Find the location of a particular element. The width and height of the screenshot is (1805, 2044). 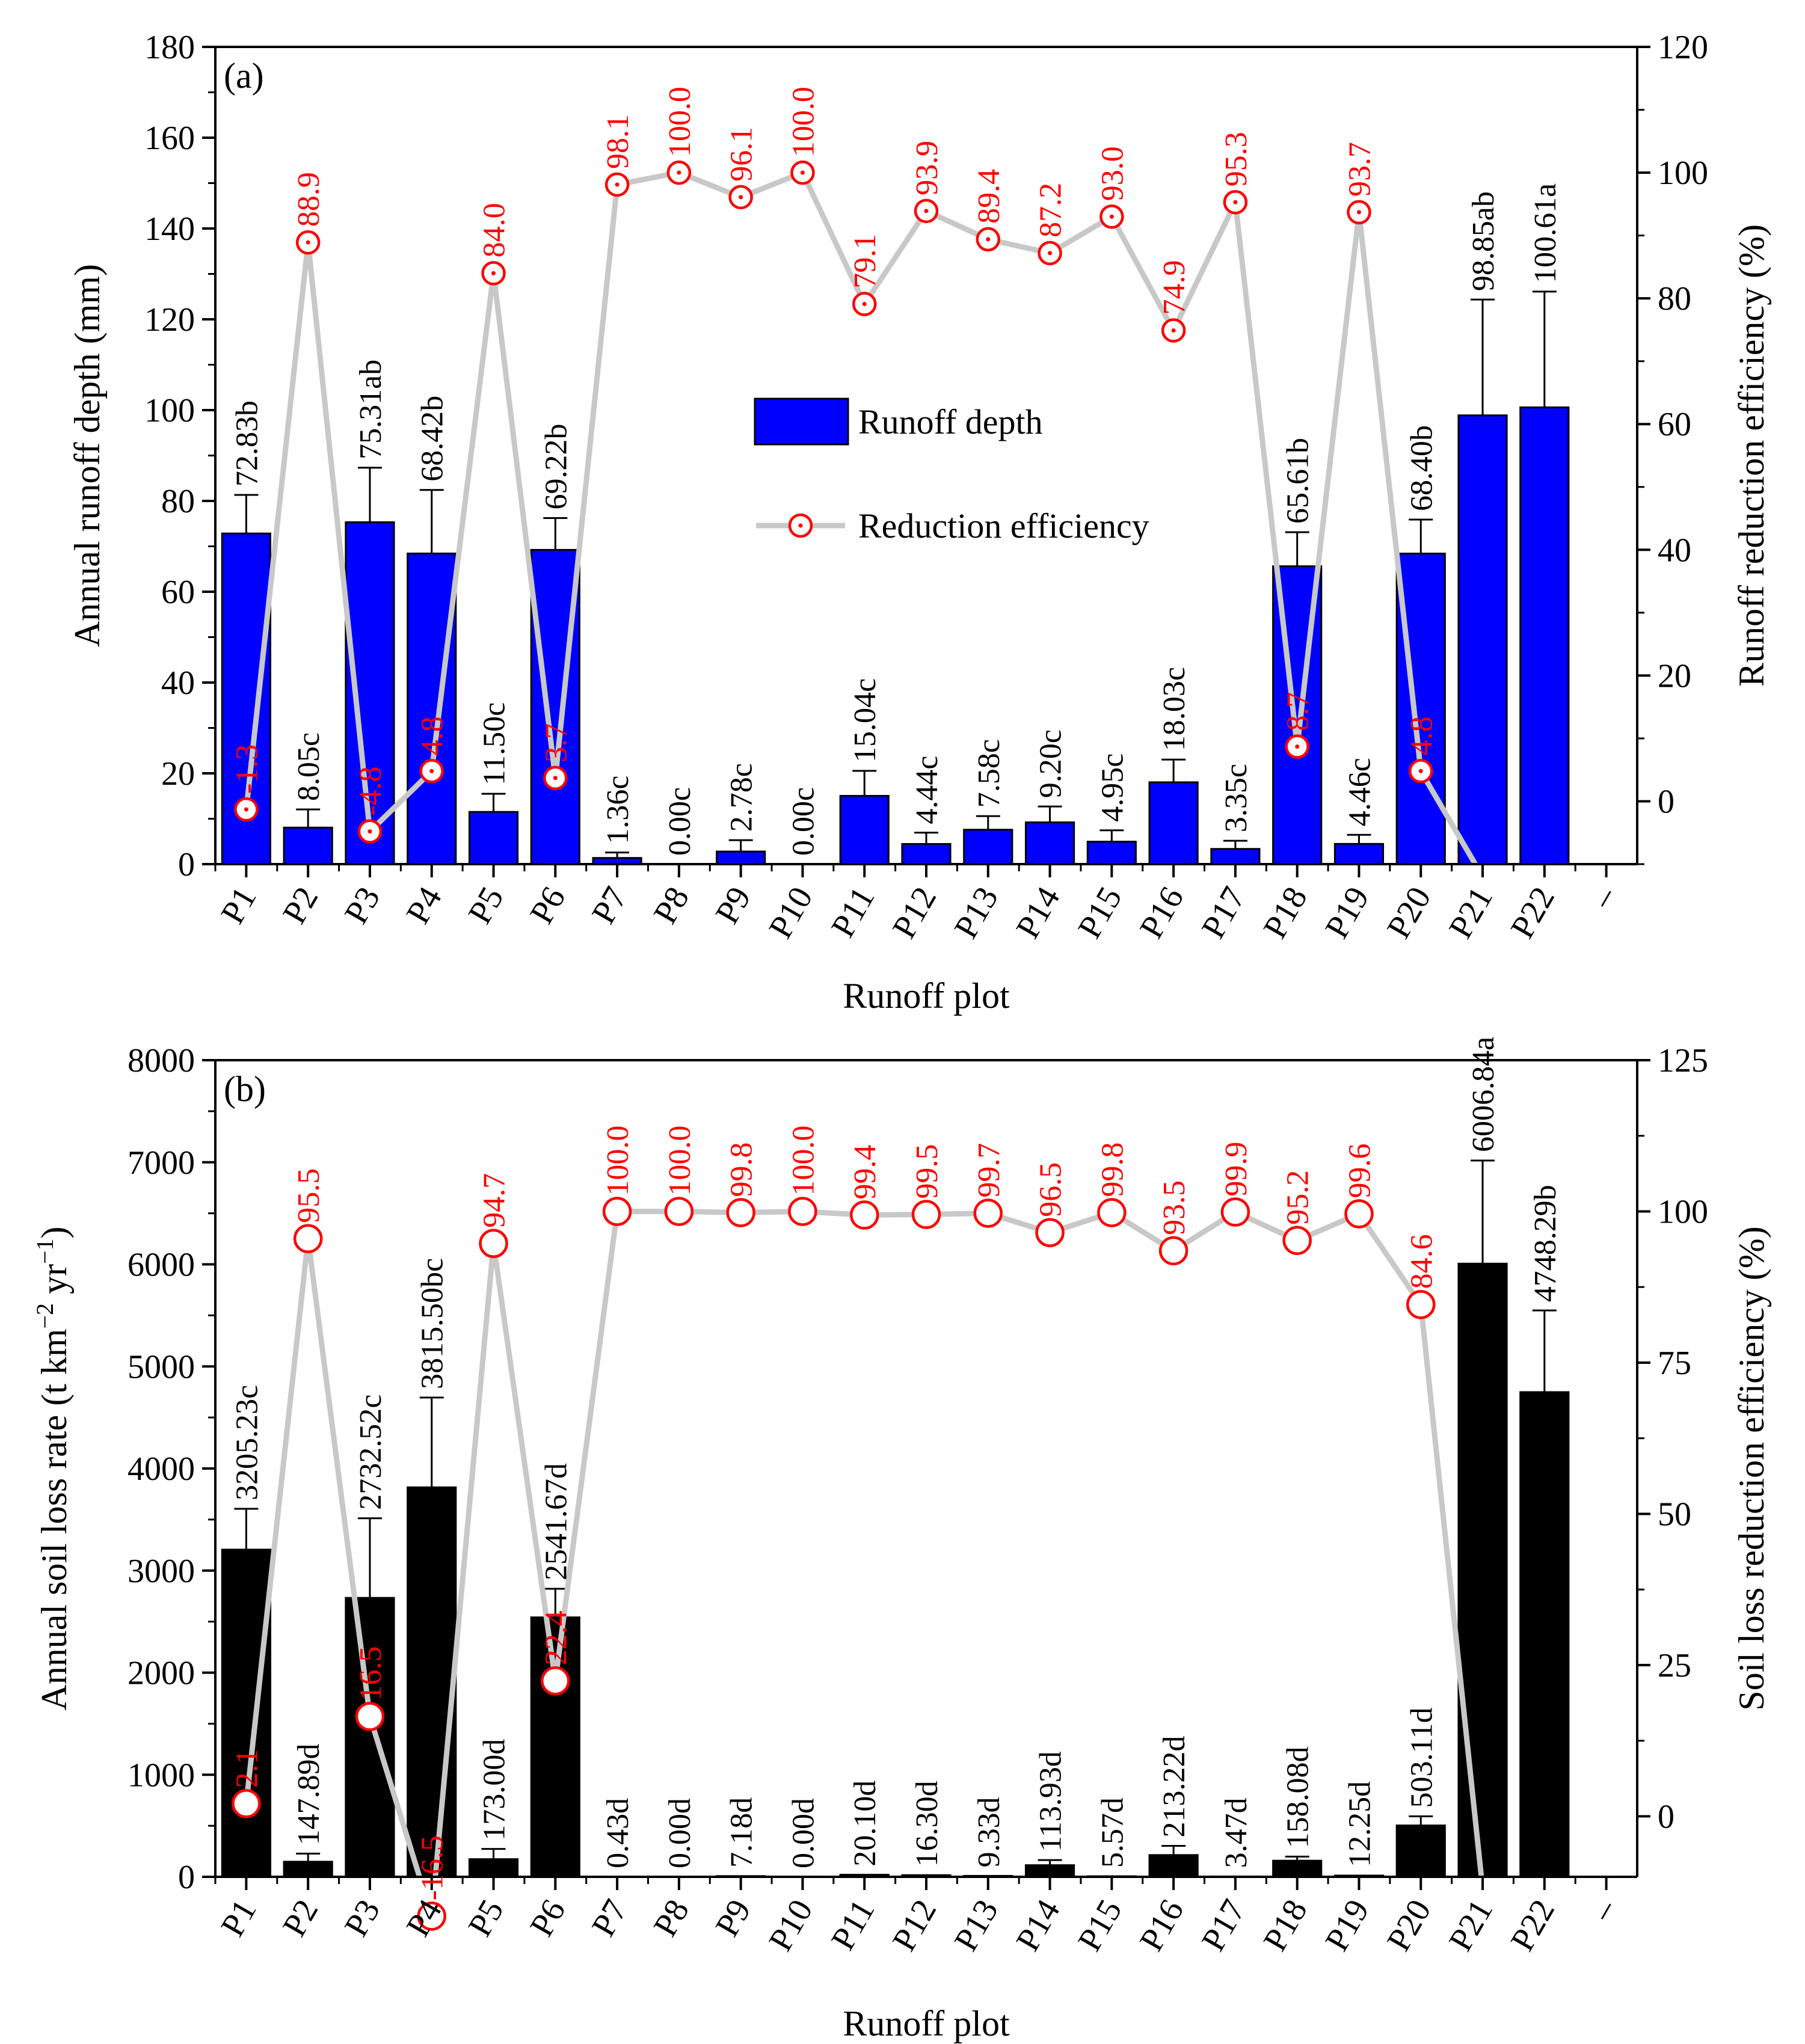

bar-p4 is located at coordinates (432, 1682).